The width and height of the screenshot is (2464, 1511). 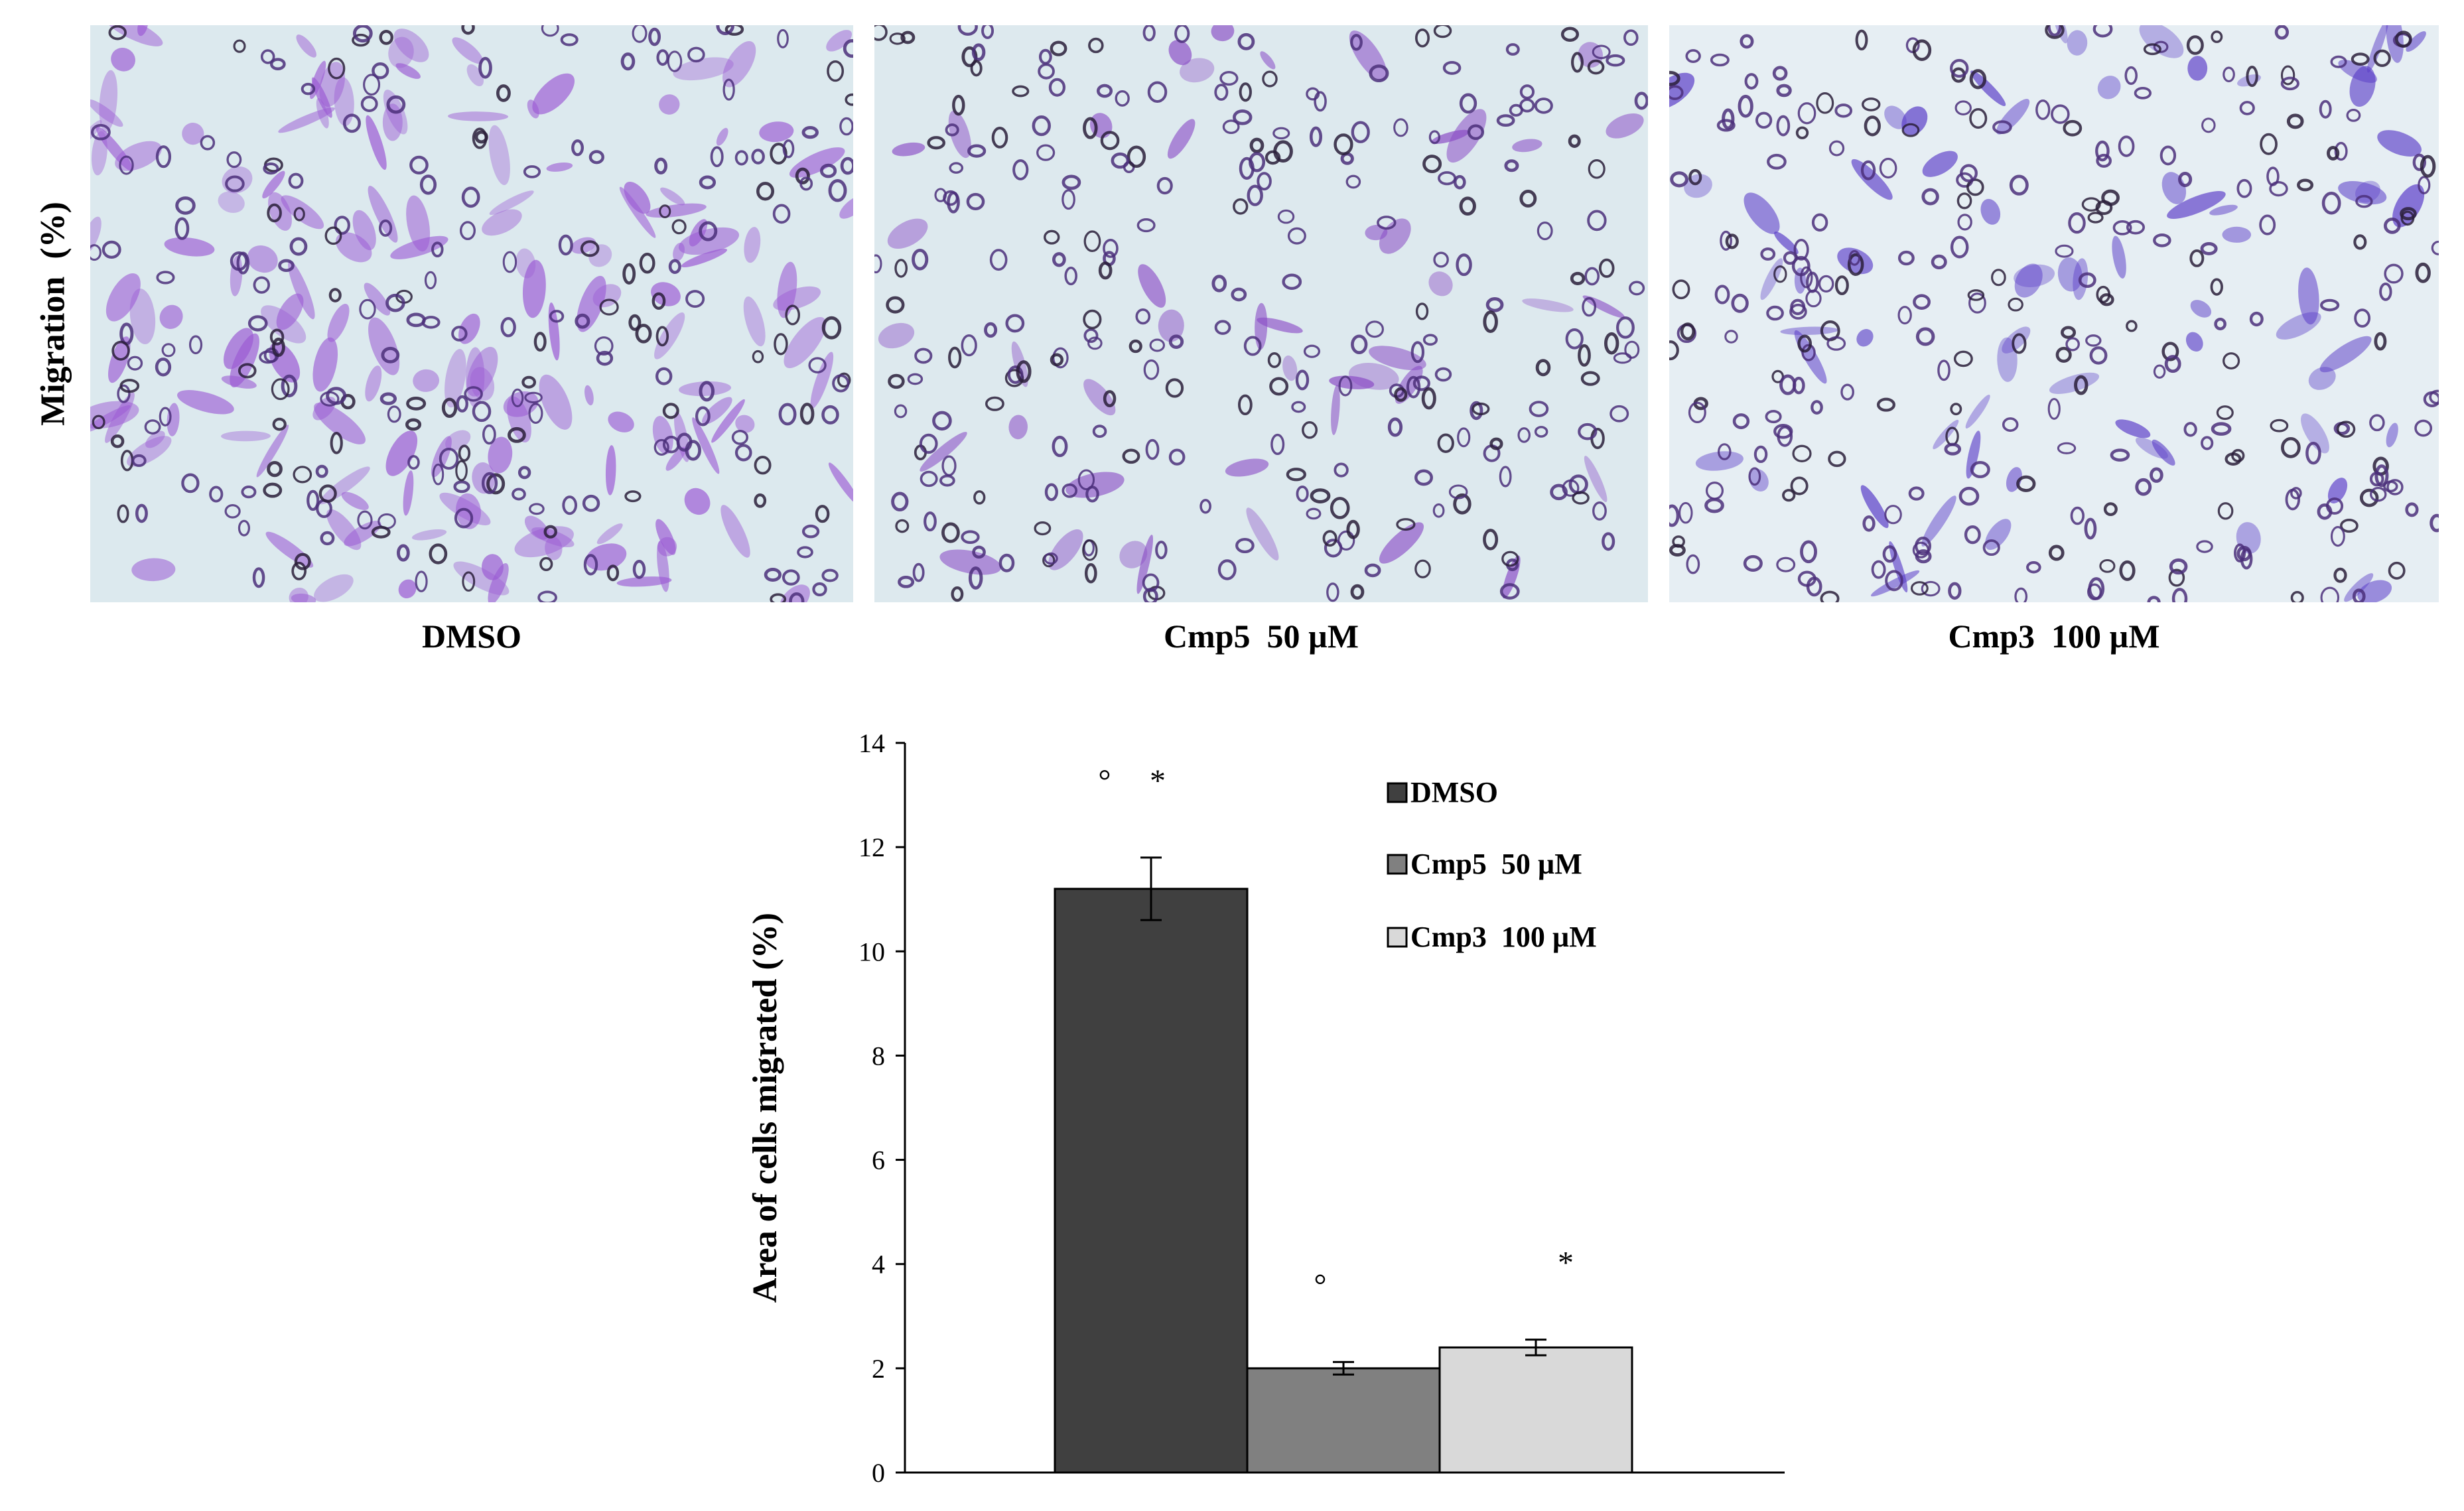 I want to click on y-tick-label: 0, so click(x=878, y=1473).